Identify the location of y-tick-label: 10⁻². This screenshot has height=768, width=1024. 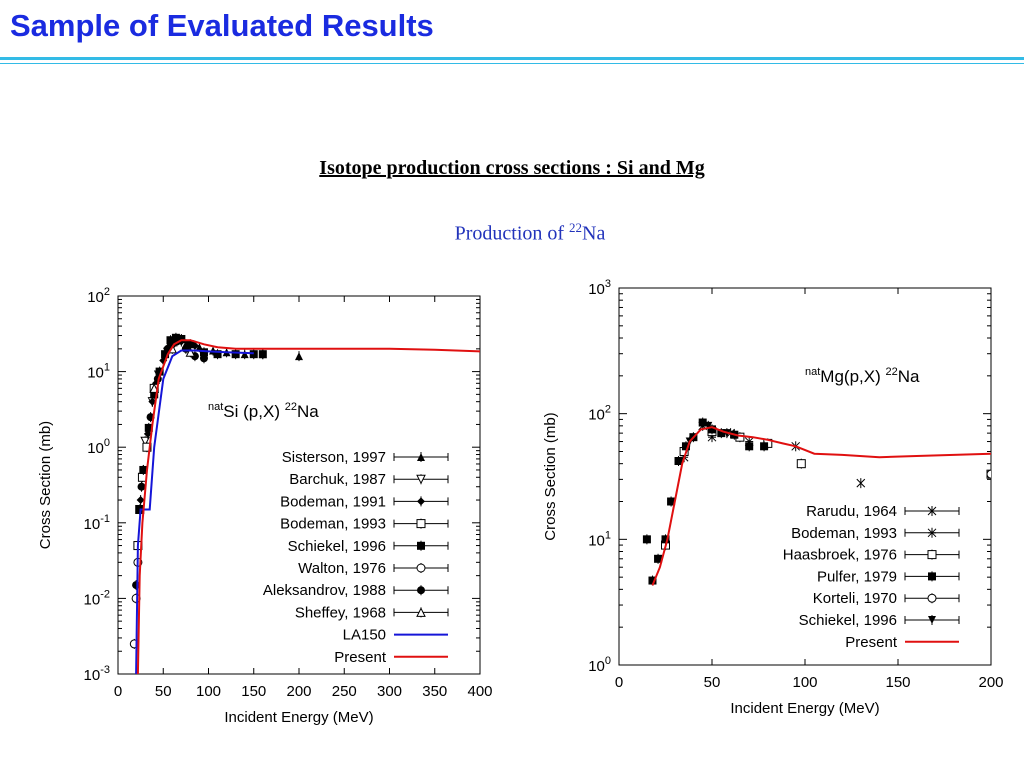
(97, 598).